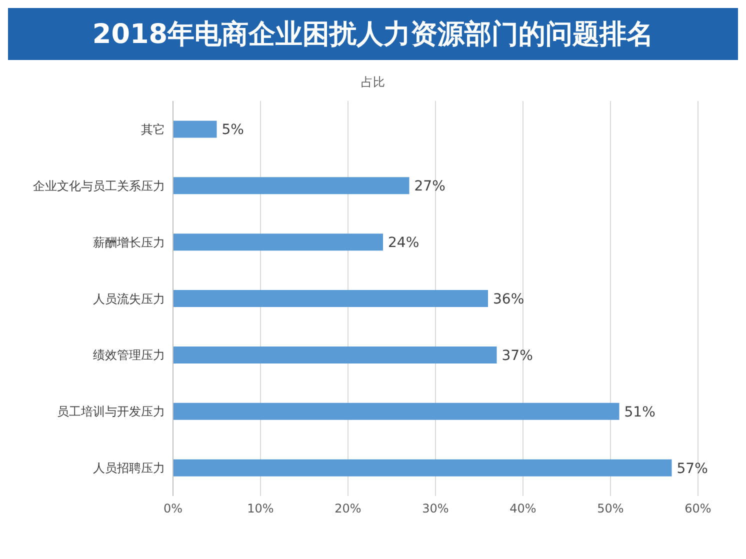 The width and height of the screenshot is (746, 559). Describe the element at coordinates (610, 509) in the screenshot. I see `x-tick-label: 50%` at that location.